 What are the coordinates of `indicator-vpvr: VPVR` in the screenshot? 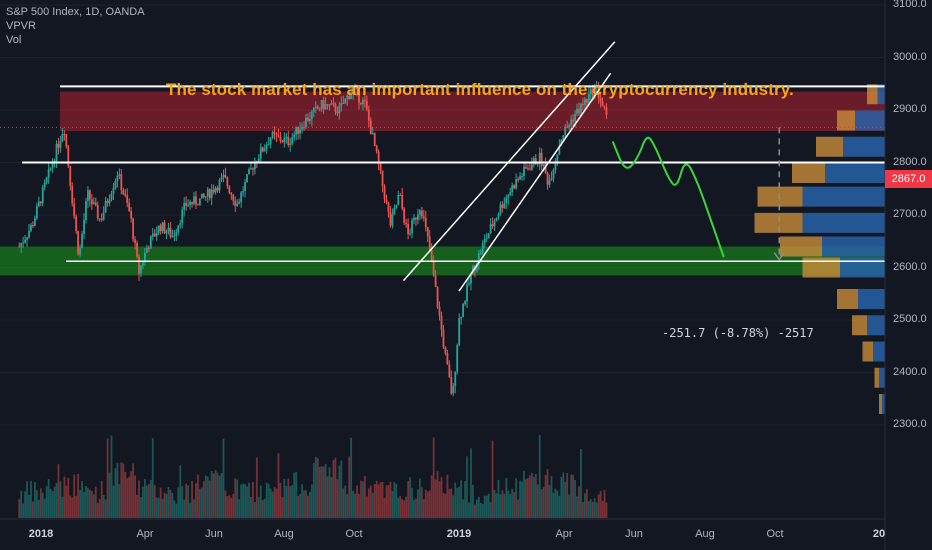 It's located at (21, 26).